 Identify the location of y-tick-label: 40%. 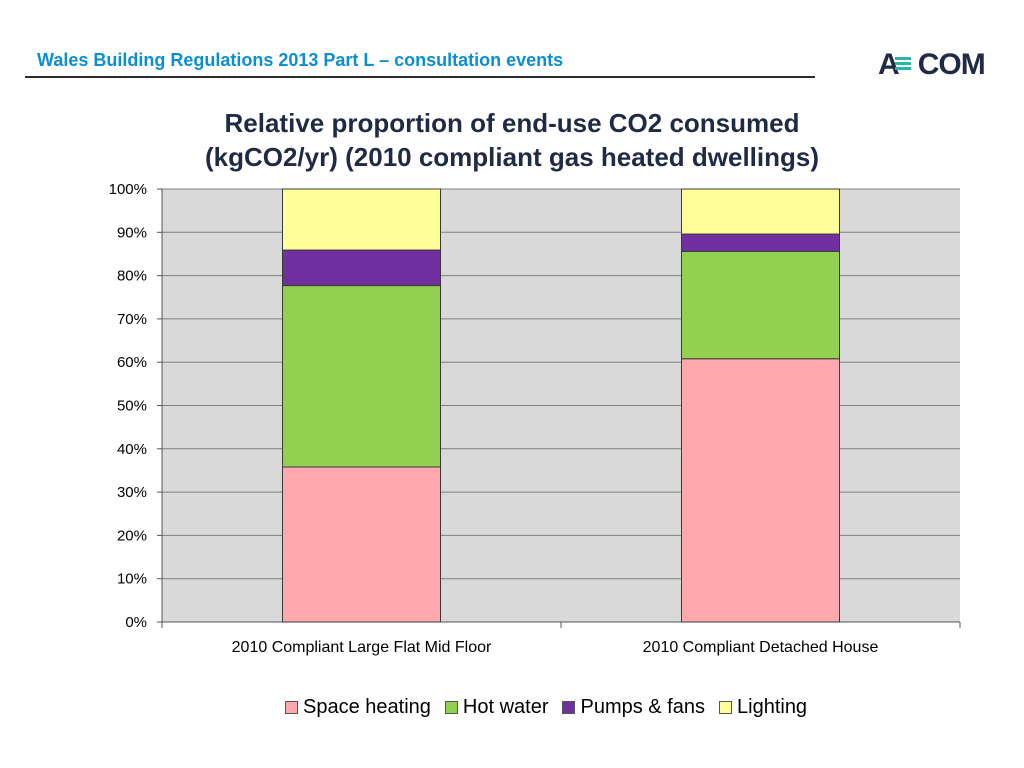
(132, 449).